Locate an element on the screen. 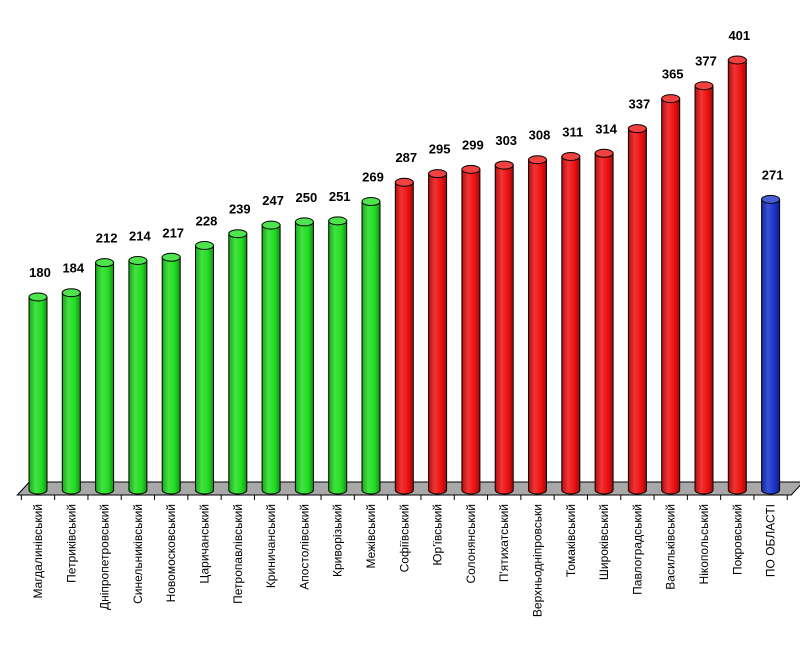 This screenshot has height=650, width=800. data-label: 228 is located at coordinates (207, 221).